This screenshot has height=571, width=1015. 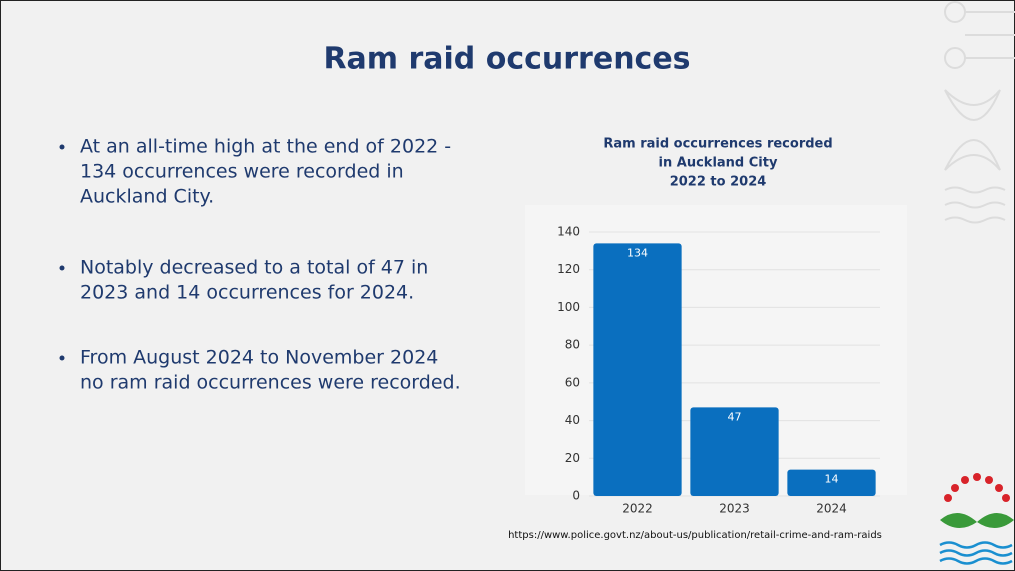 I want to click on logo, so click(x=976, y=519).